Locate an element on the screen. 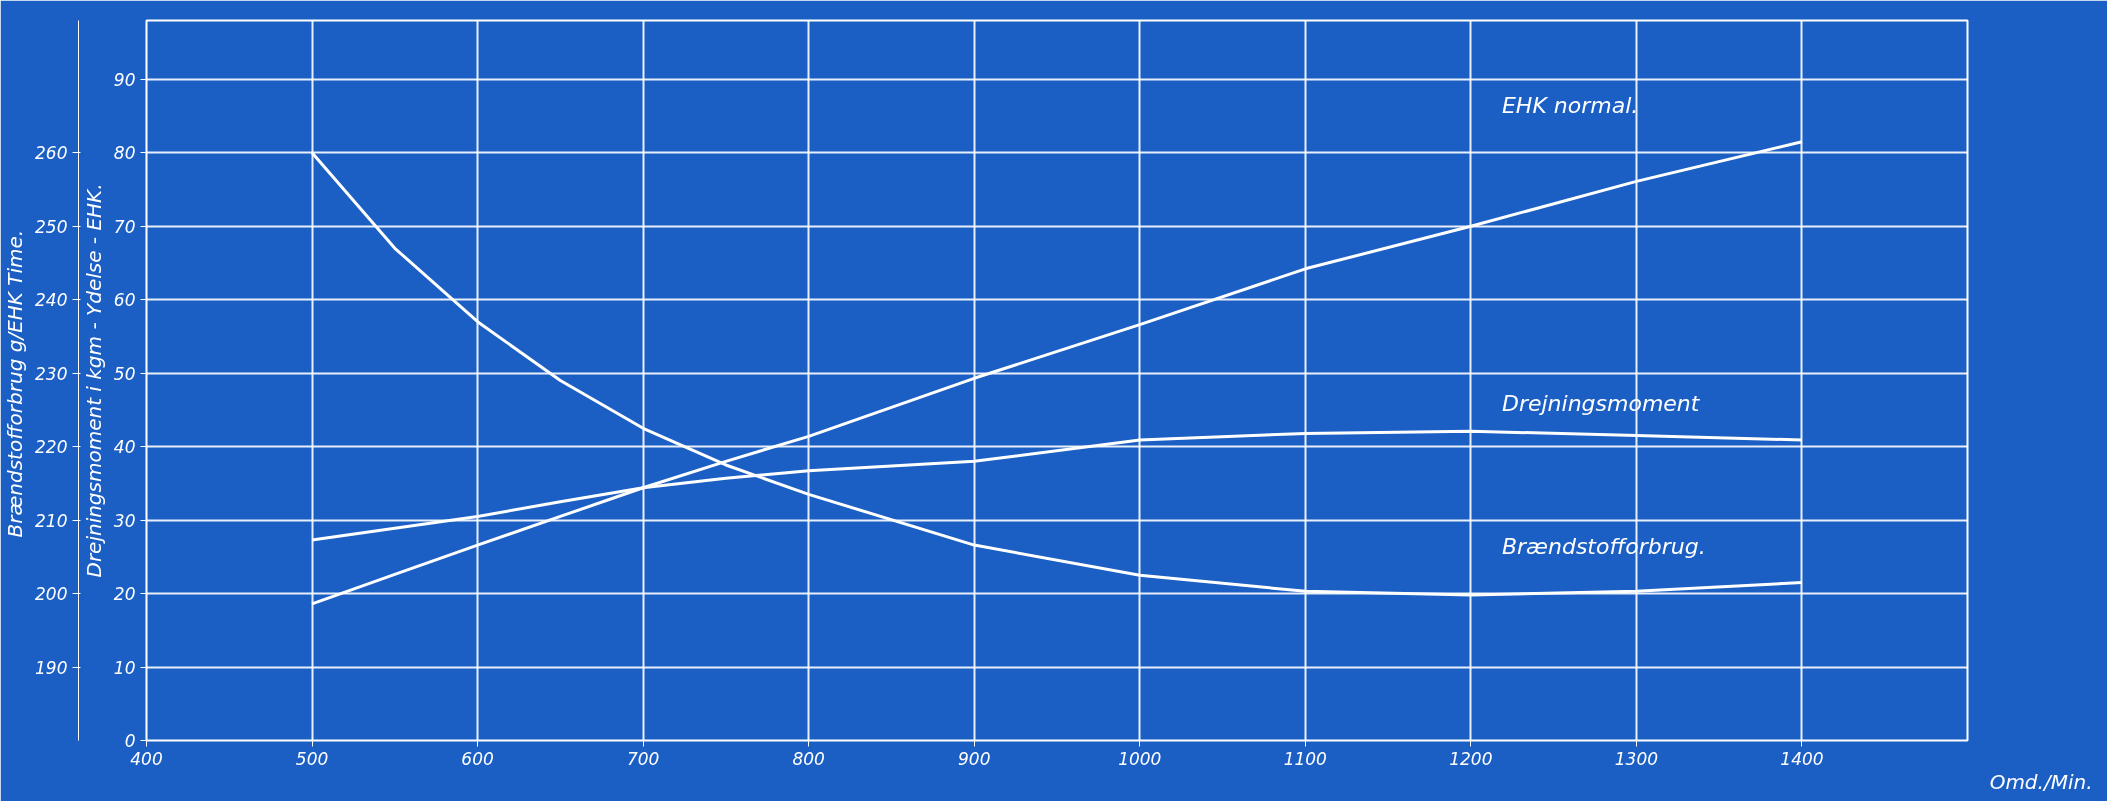 The image size is (2107, 801). x-tick-label: 400 is located at coordinates (146, 758).